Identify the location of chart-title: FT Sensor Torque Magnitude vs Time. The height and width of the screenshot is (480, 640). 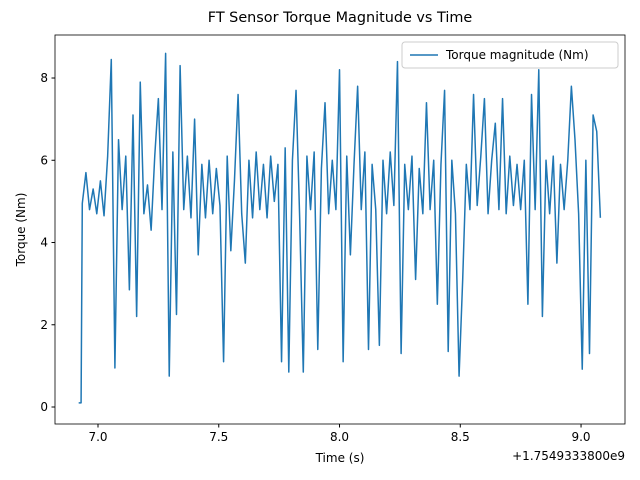
(340, 18).